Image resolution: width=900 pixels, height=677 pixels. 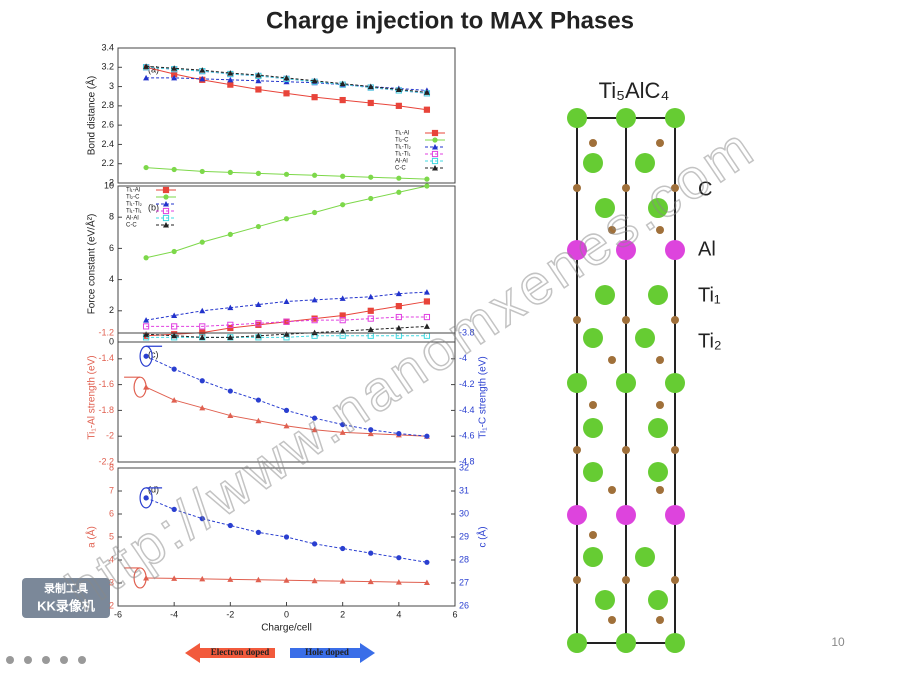 I want to click on y-axis-label: Bond distance (Å), so click(x=91, y=116).